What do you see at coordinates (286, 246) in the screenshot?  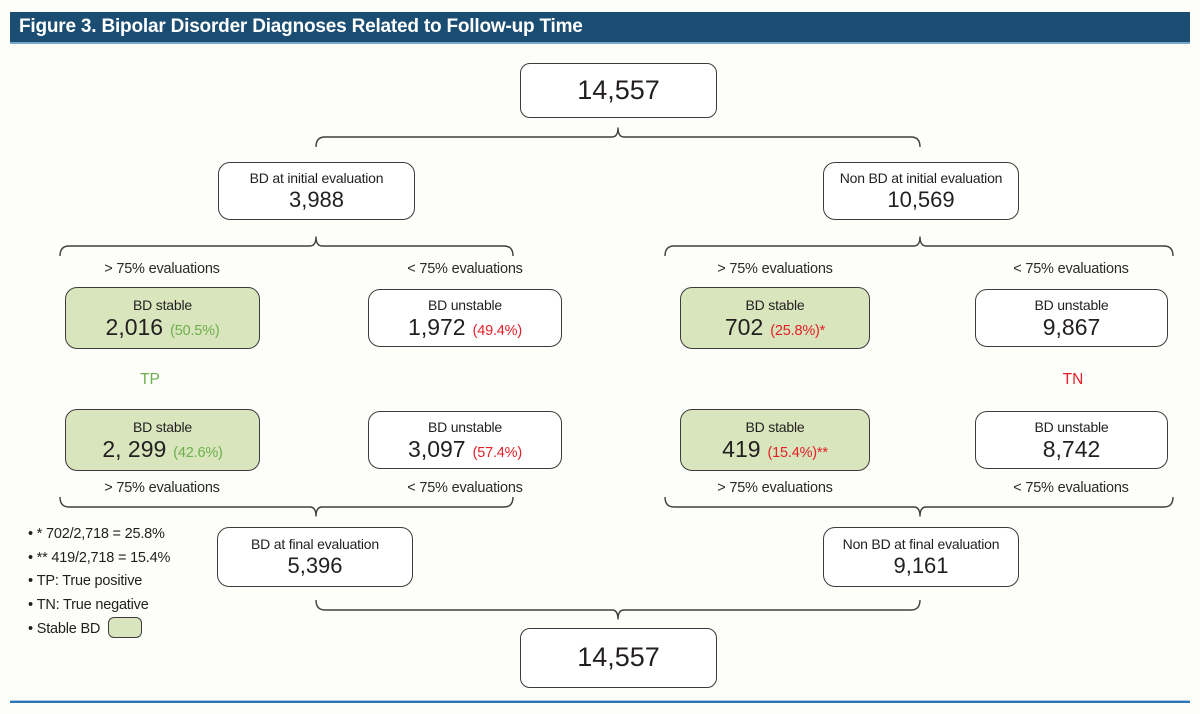 I see `bracket-initial-left-split` at bounding box center [286, 246].